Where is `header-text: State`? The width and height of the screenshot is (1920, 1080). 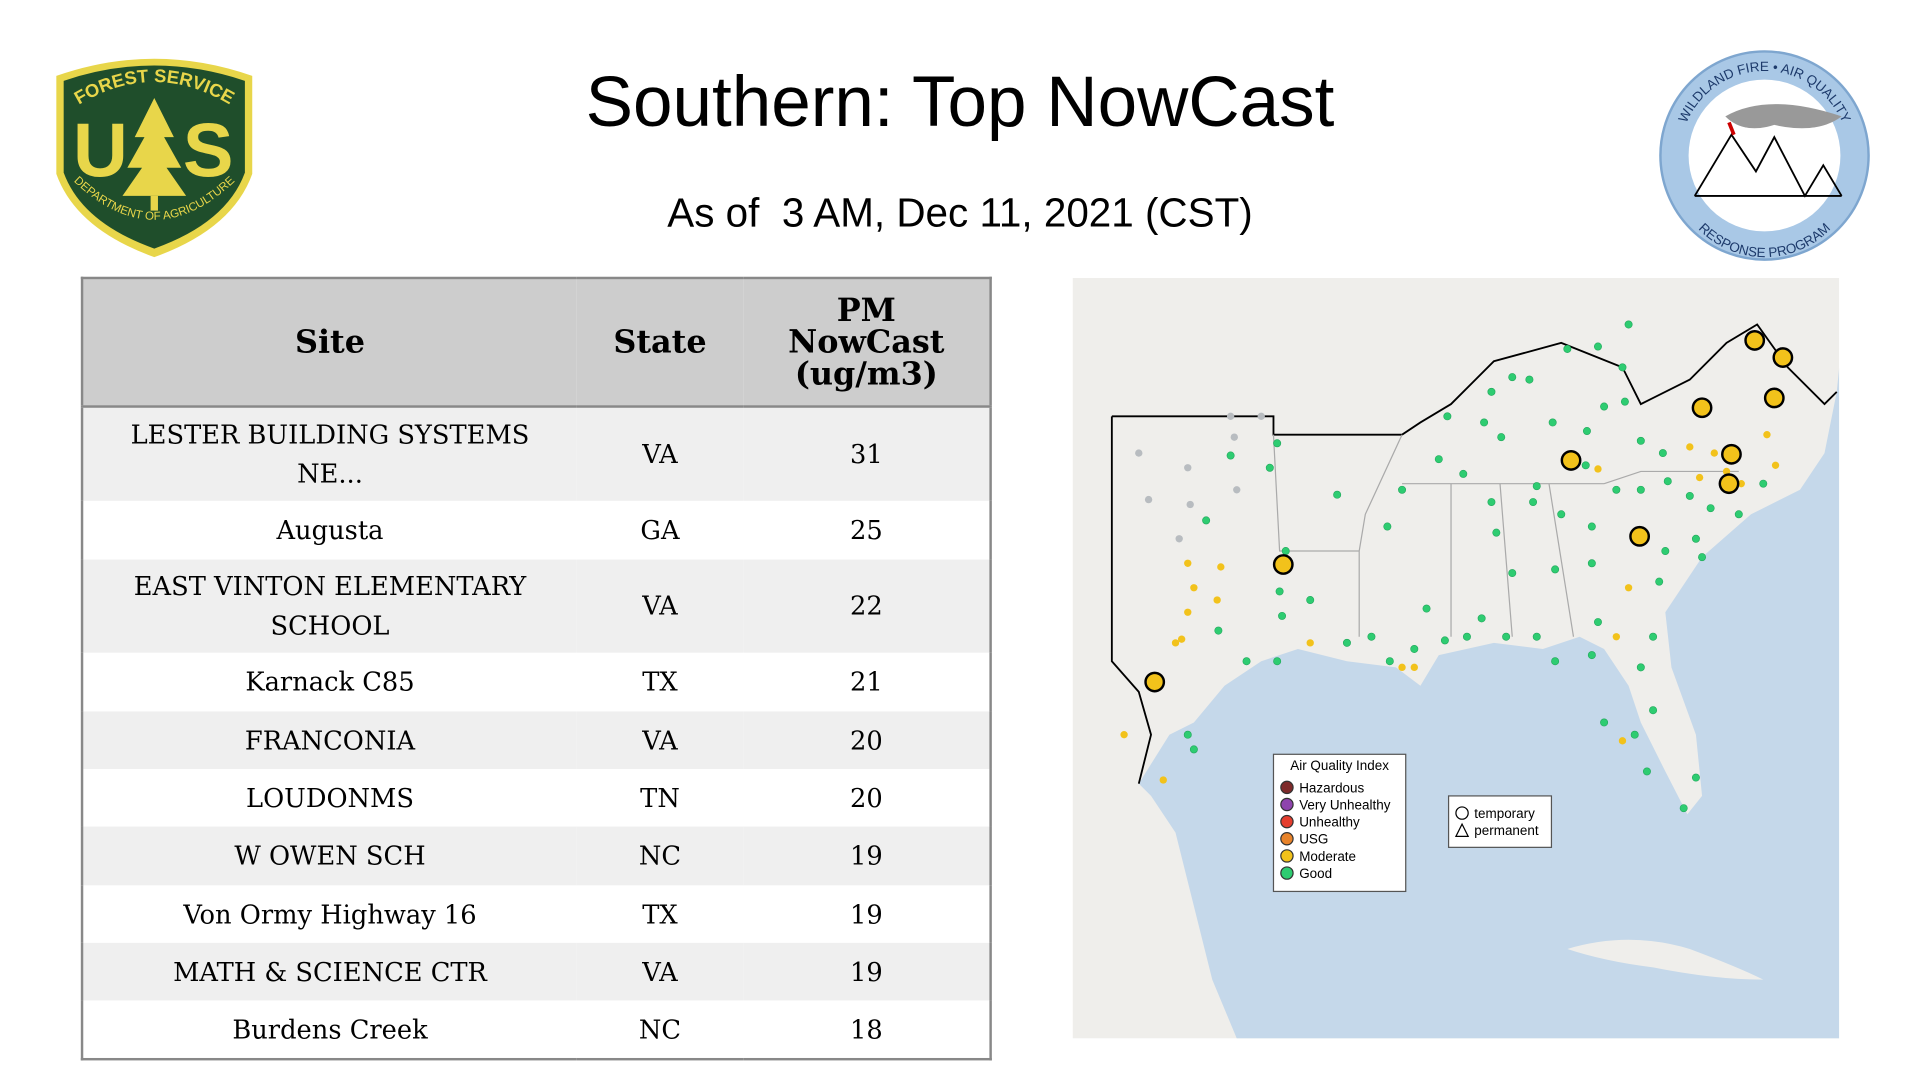
header-text: State is located at coordinates (660, 342).